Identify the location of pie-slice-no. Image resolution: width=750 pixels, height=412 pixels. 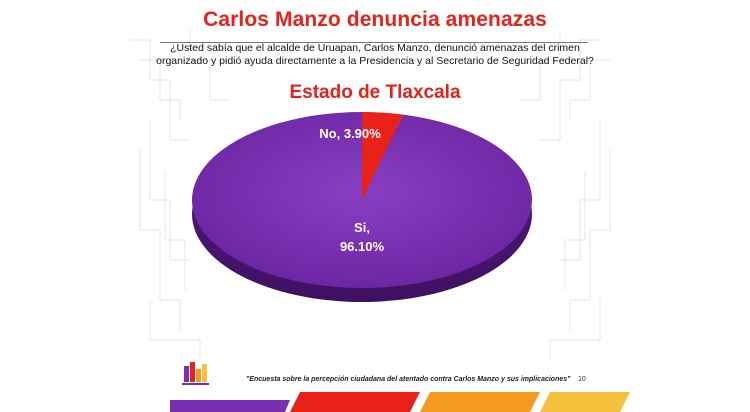
(383, 156).